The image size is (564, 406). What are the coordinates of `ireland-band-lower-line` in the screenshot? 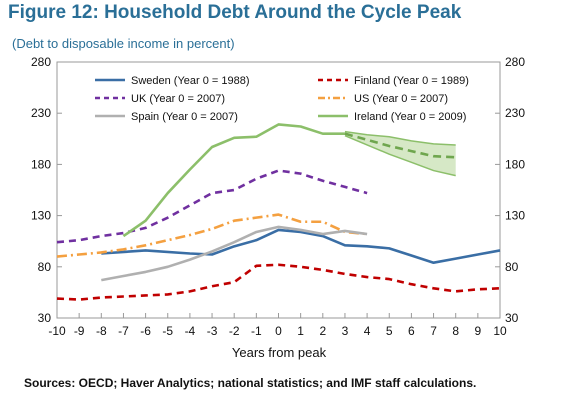 It's located at (400, 156).